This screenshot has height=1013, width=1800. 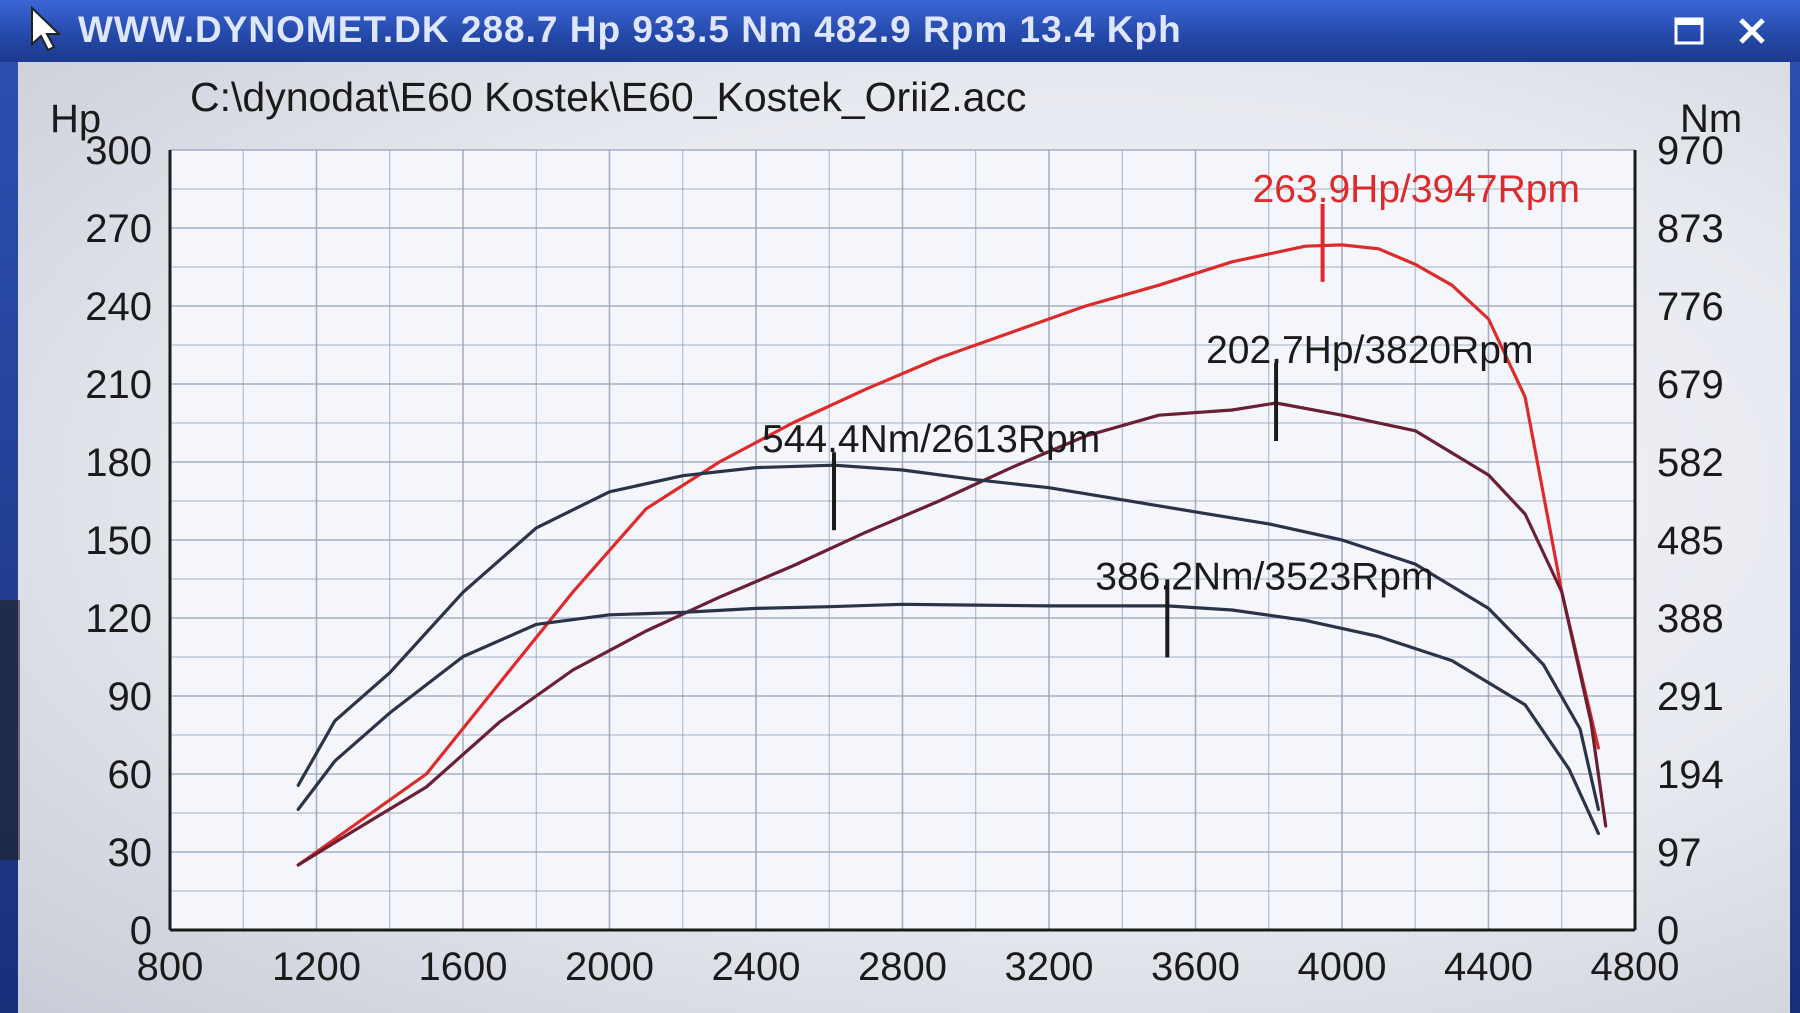 What do you see at coordinates (118, 541) in the screenshot?
I see `y-tick-label-left: 150` at bounding box center [118, 541].